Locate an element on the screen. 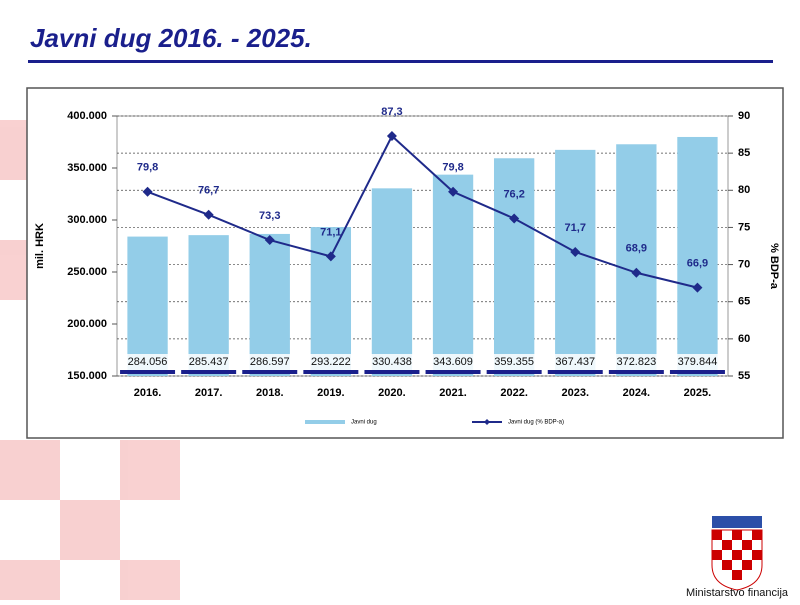 This screenshot has width=800, height=605. bar-value-label: 343.609 is located at coordinates (453, 362).